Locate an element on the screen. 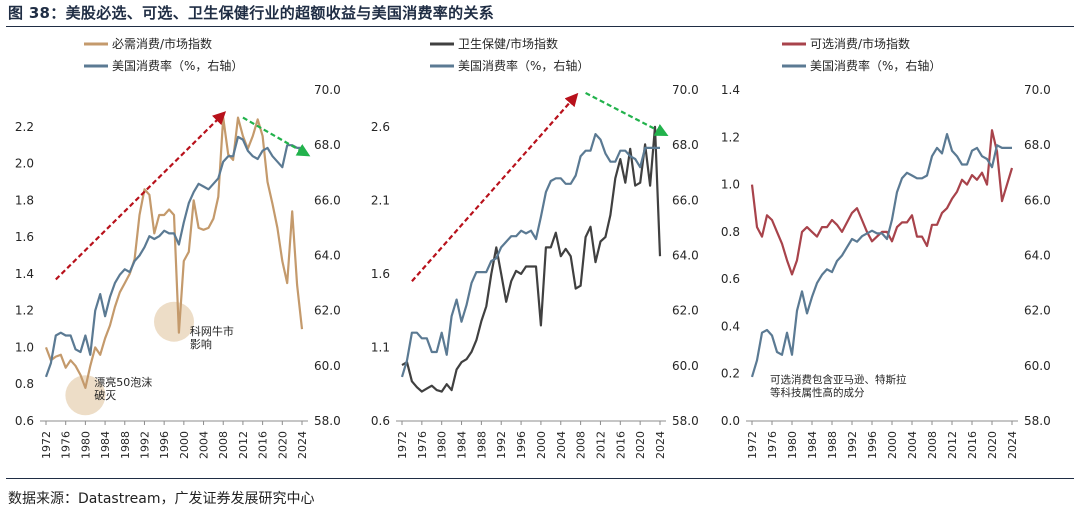  legend-label: 可选消费/市场指数 is located at coordinates (860, 43).